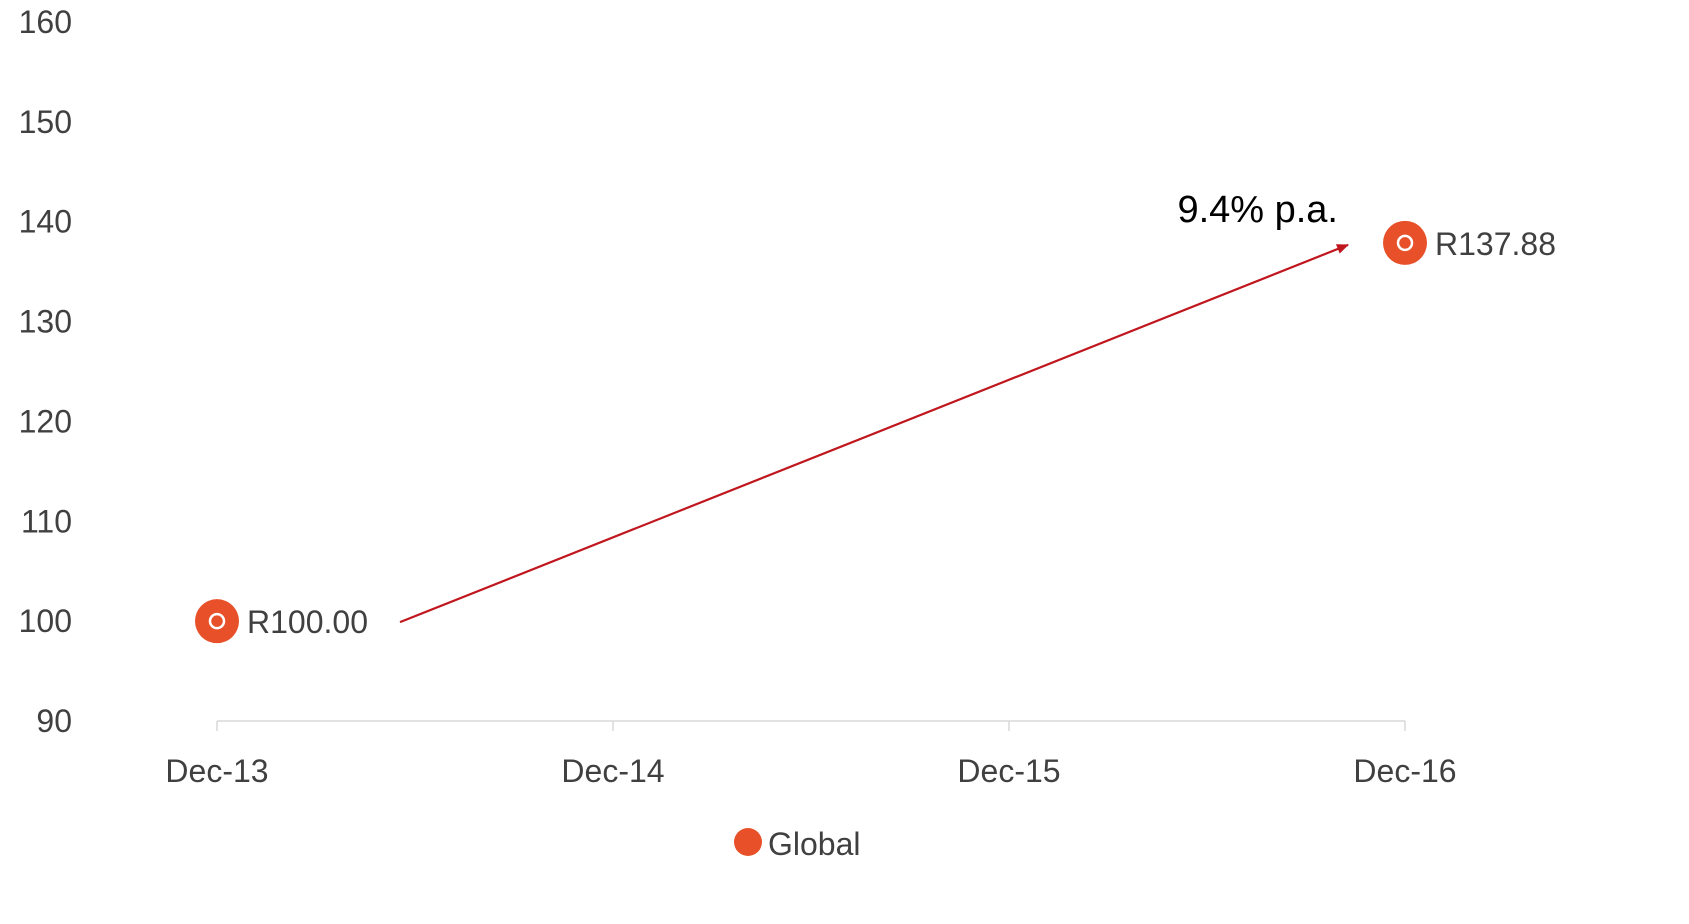  Describe the element at coordinates (814, 844) in the screenshot. I see `legend-label-global: Global` at that location.